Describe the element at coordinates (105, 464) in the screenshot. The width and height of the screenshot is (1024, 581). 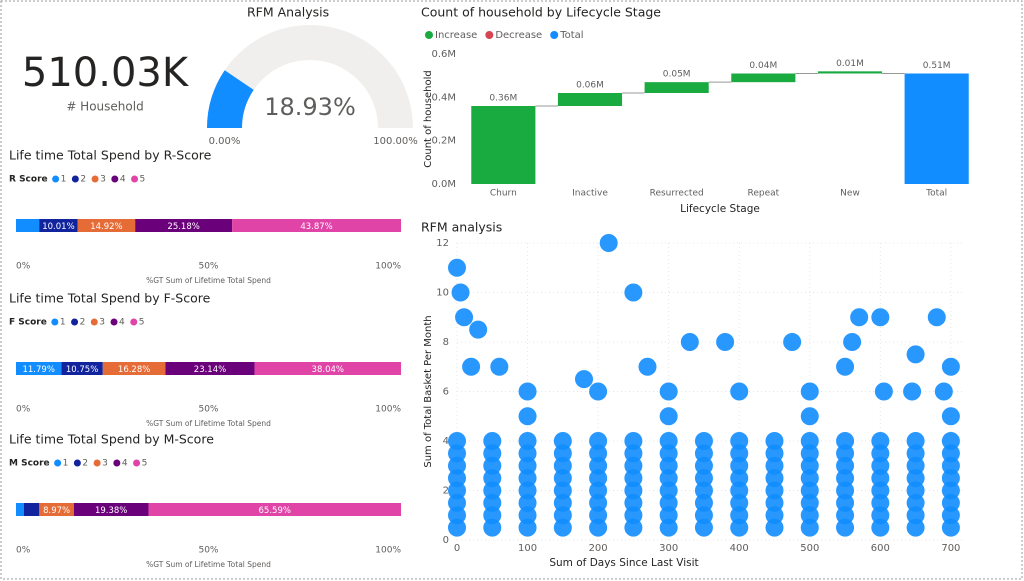
I see `legend-label: 3` at that location.